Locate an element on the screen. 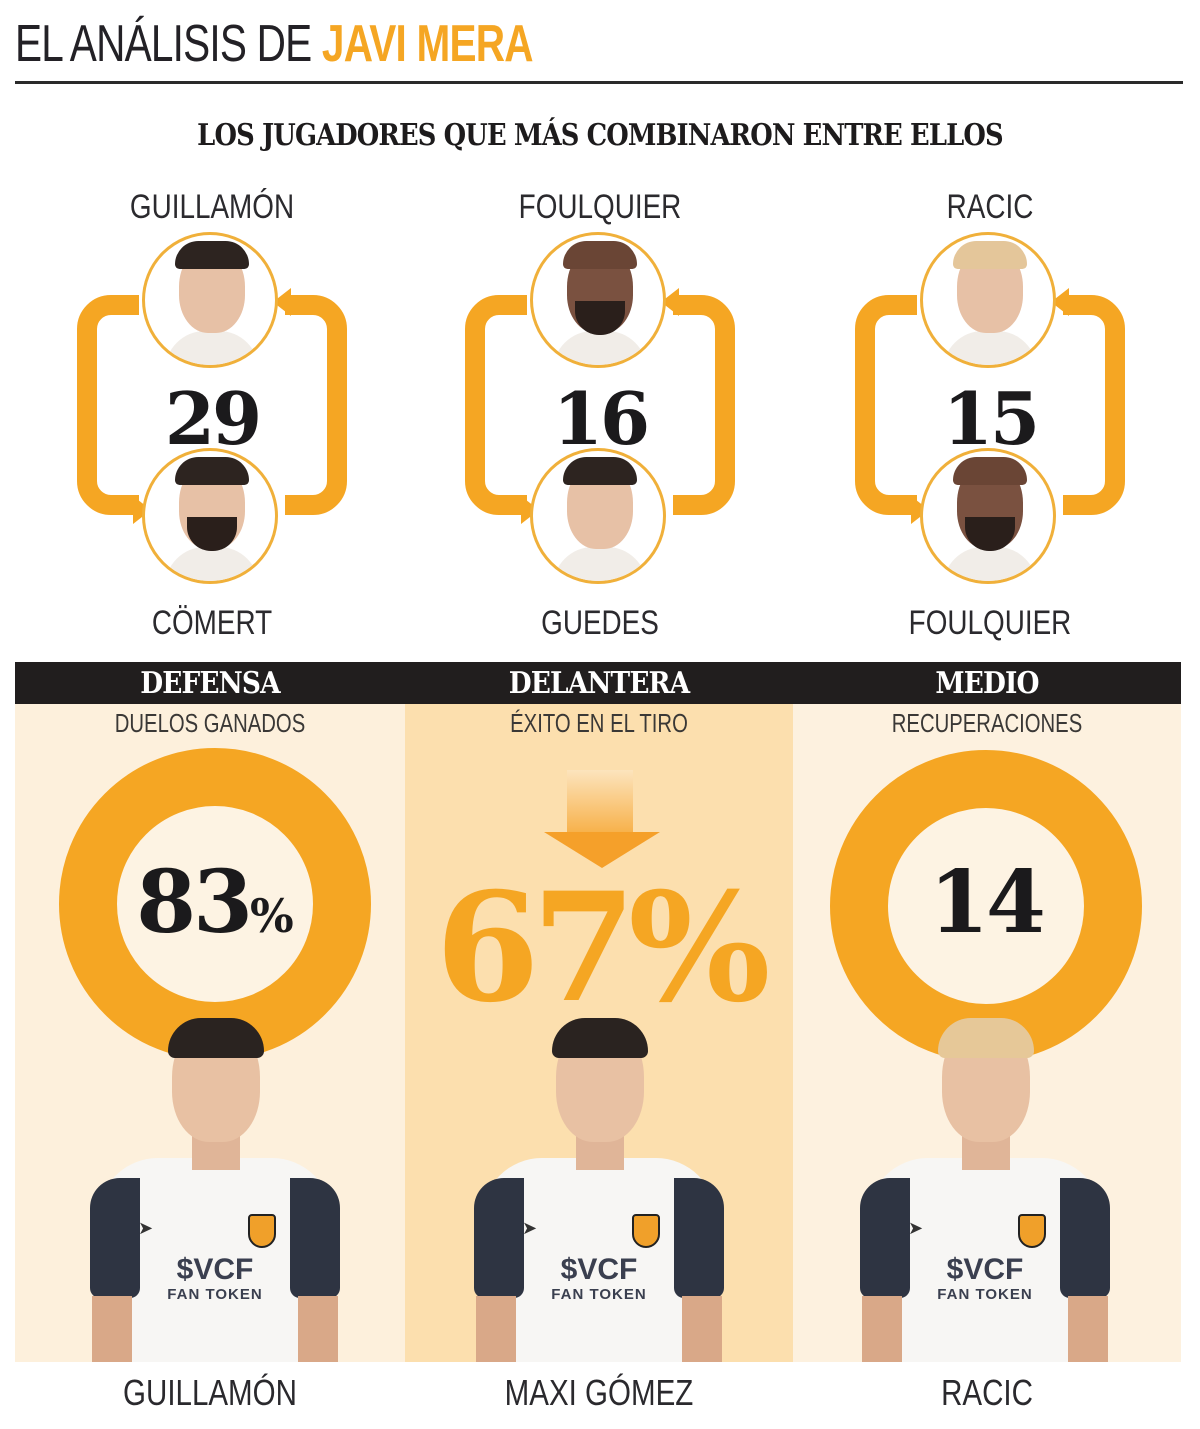 The height and width of the screenshot is (1429, 1200). pair-bottom-player-name: FOULQUIER is located at coordinates (990, 623).